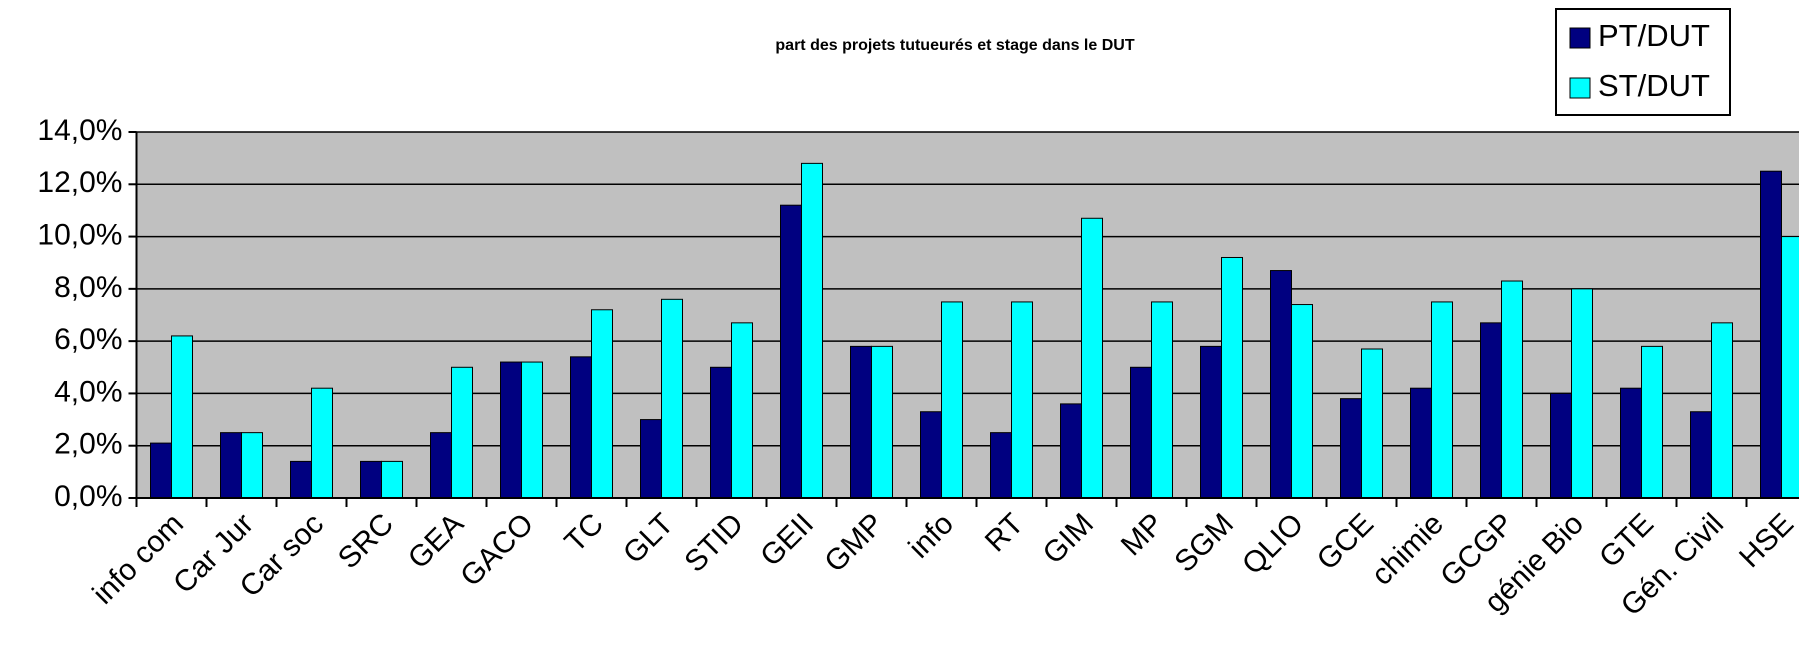  What do you see at coordinates (1654, 85) in the screenshot?
I see `legend-label: ST/DUT` at bounding box center [1654, 85].